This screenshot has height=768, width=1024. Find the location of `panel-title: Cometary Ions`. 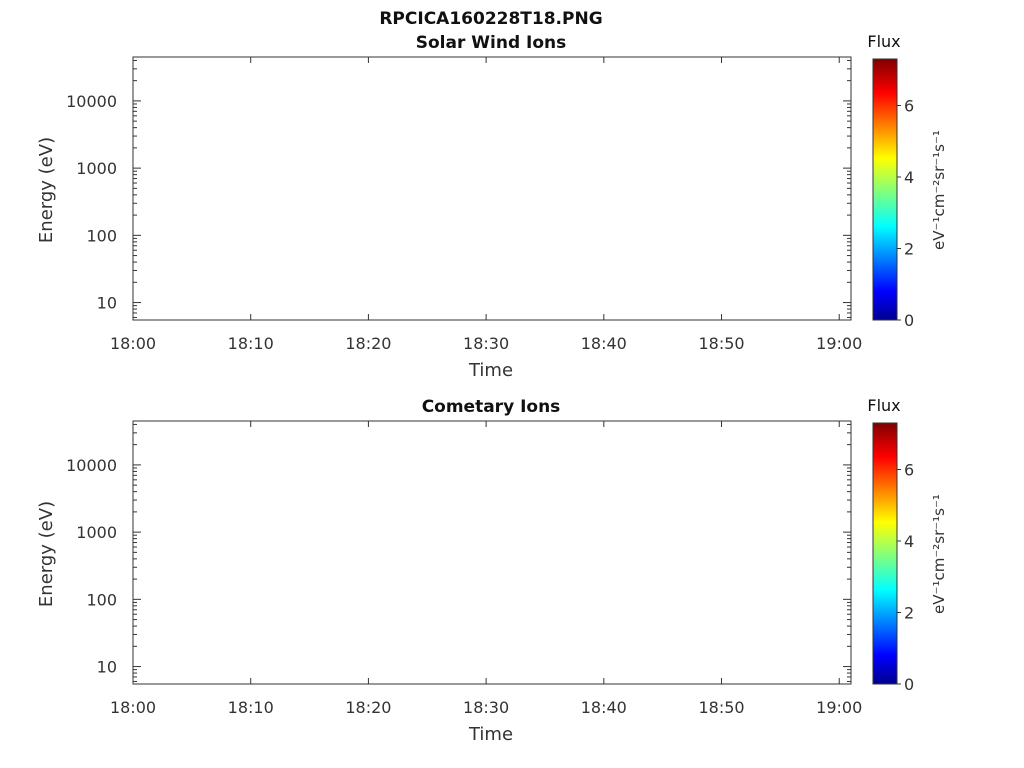

panel-title: Cometary Ions is located at coordinates (491, 407).